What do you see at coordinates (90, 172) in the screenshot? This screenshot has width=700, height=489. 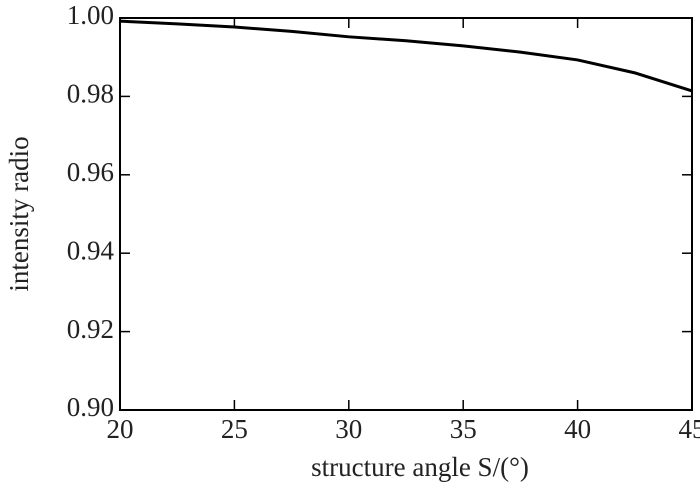 I see `y-tick-label: 0.96` at bounding box center [90, 172].